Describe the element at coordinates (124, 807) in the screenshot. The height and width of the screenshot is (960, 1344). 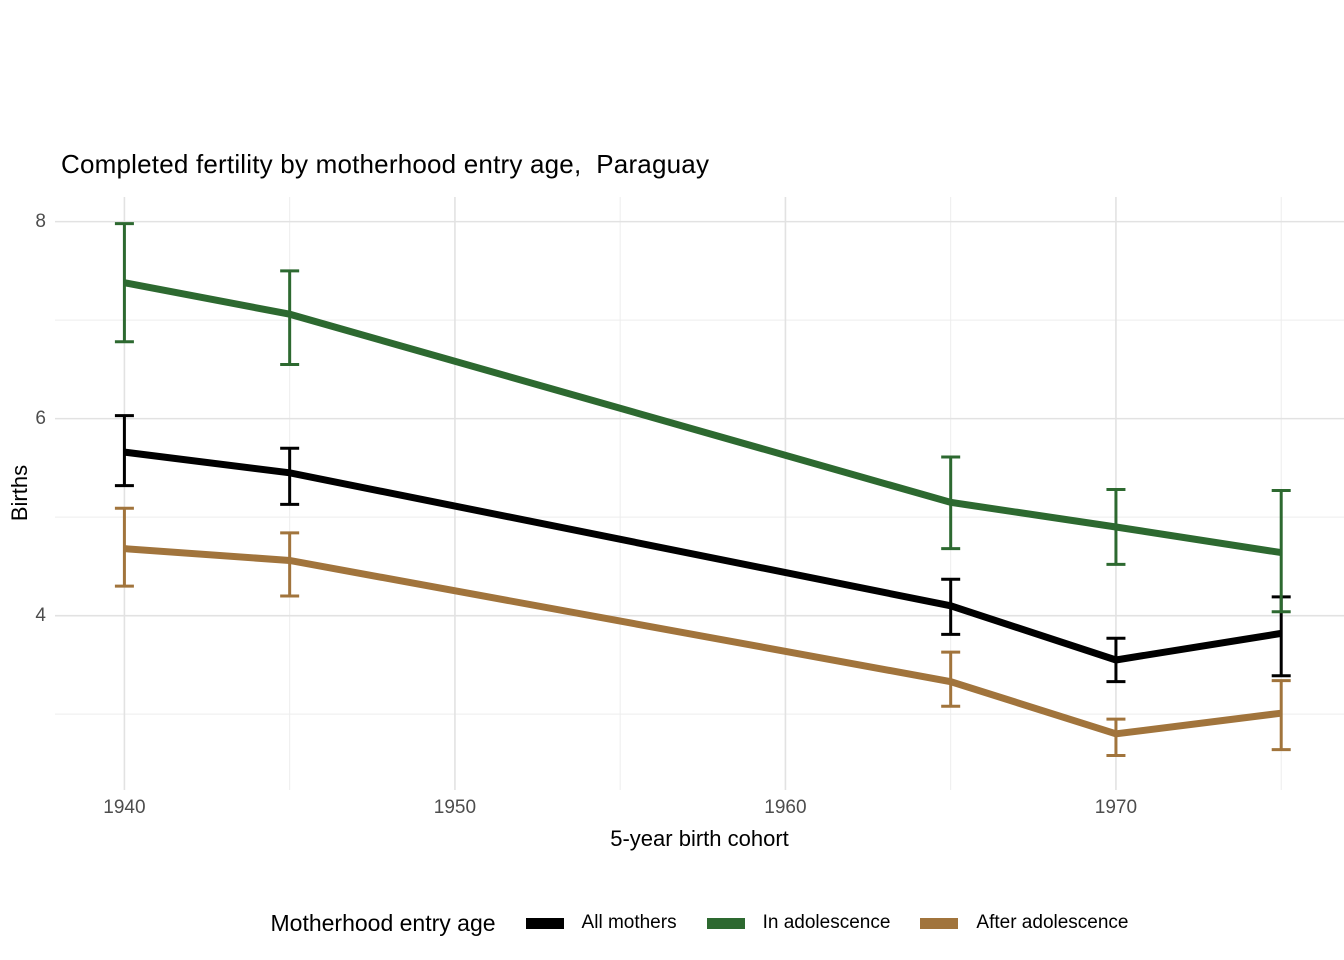
I see `x-tick-label: 1940` at that location.